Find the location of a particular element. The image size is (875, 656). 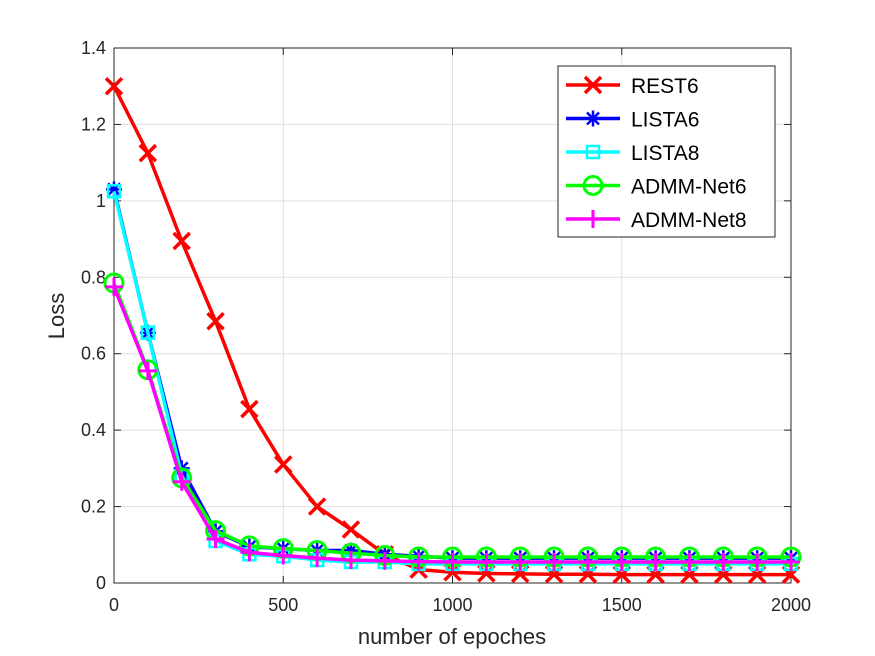

y-tick-label: 1.2 is located at coordinates (93, 124).